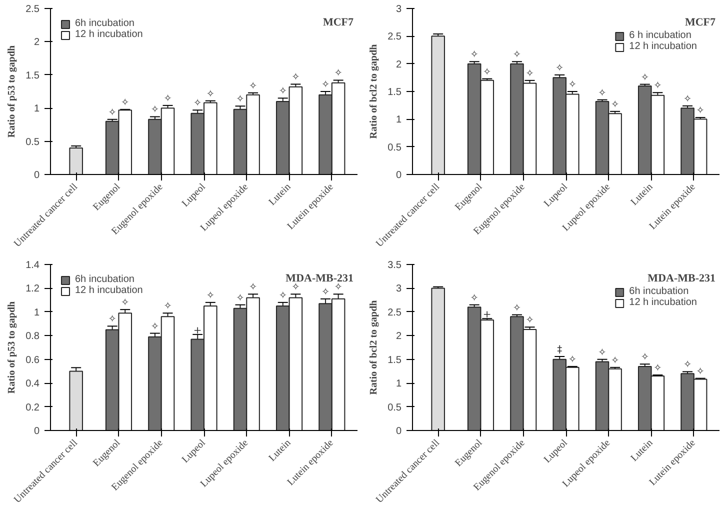 The image size is (724, 513). Describe the element at coordinates (395, 265) in the screenshot. I see `y-tick-label: 3.5` at that location.